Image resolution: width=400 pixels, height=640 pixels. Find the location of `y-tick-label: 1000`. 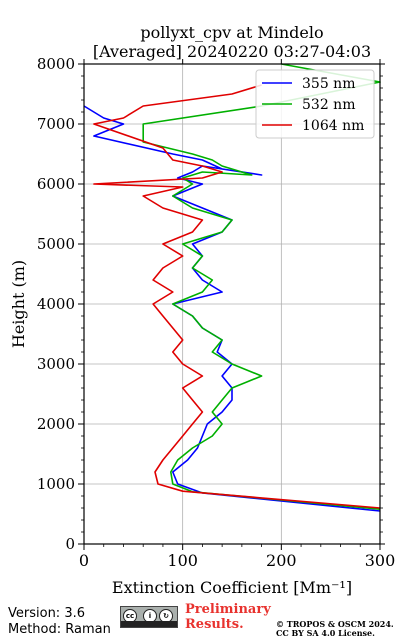

y-tick-label: 1000 is located at coordinates (56, 484).